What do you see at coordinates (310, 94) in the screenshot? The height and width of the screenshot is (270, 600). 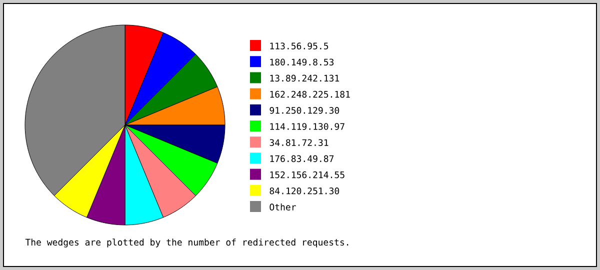 I see `legend-label: 162.248.225.181` at bounding box center [310, 94].